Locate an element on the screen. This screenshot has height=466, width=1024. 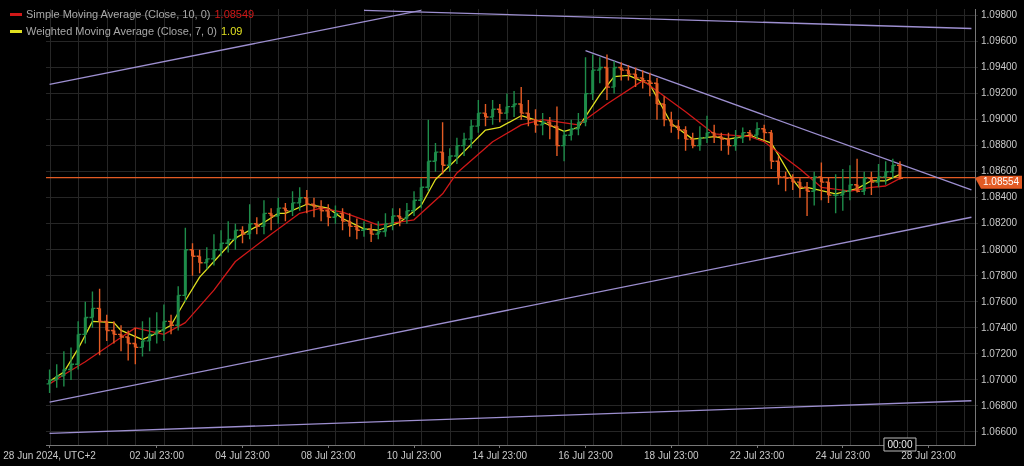
y-tick-label: 1.09000 is located at coordinates (999, 119).